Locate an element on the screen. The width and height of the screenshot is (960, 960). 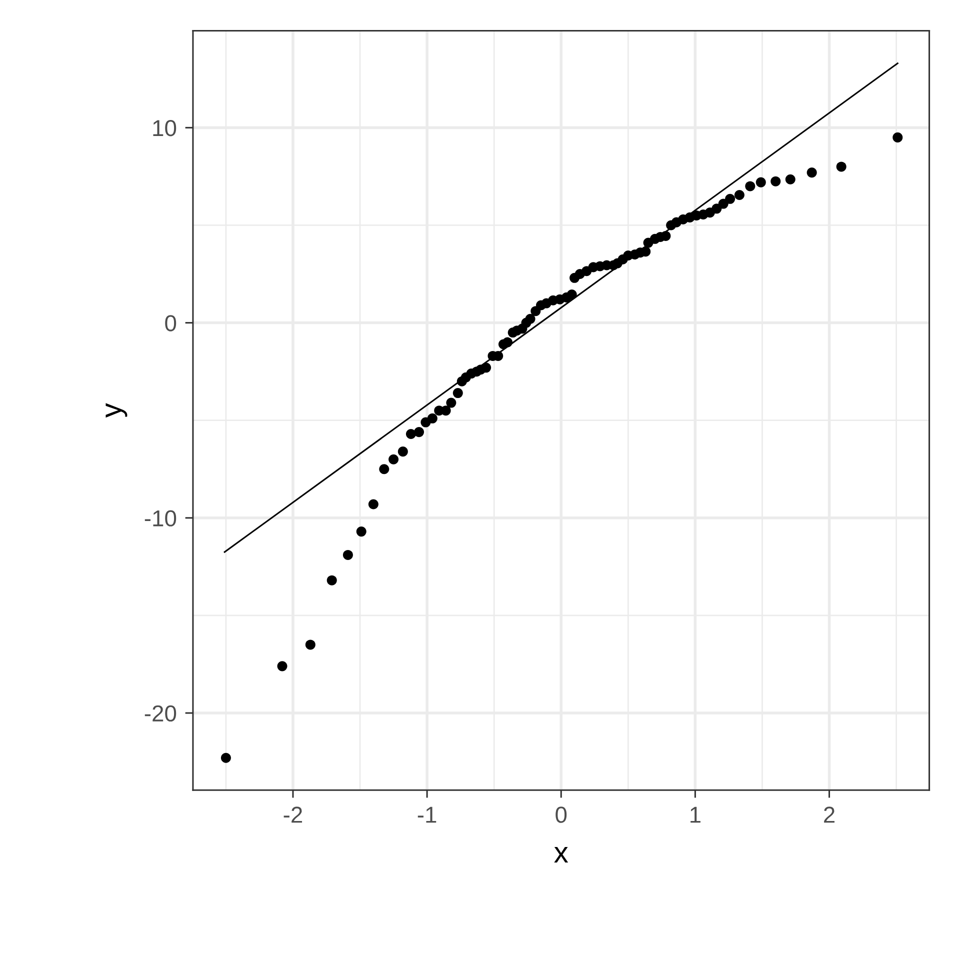
y-tick-label: 10 is located at coordinates (164, 128).